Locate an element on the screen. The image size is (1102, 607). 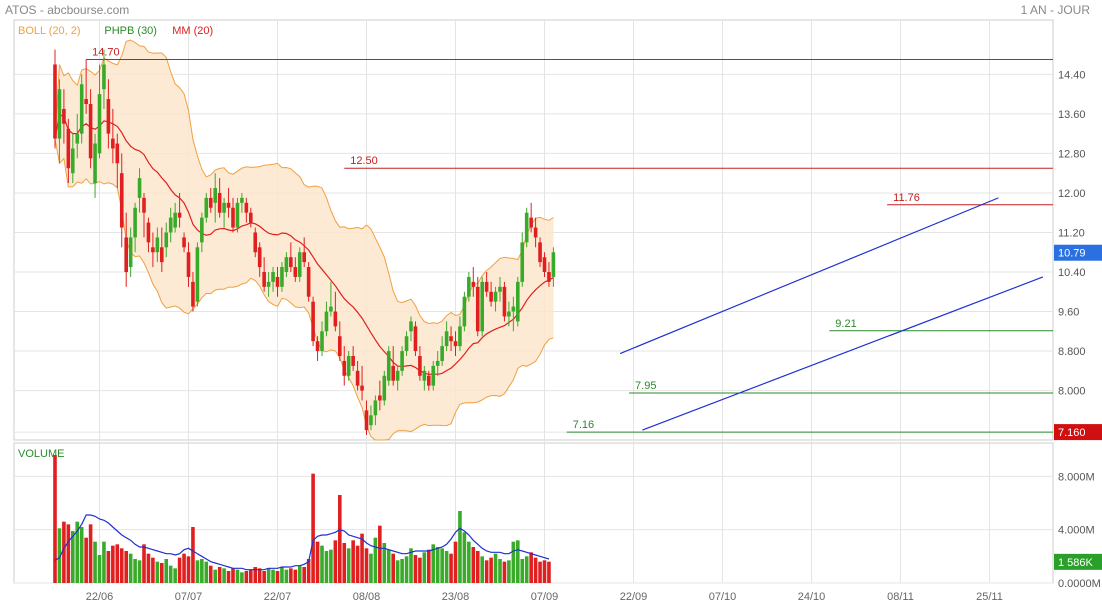
channel-lower-line is located at coordinates (843, 353).